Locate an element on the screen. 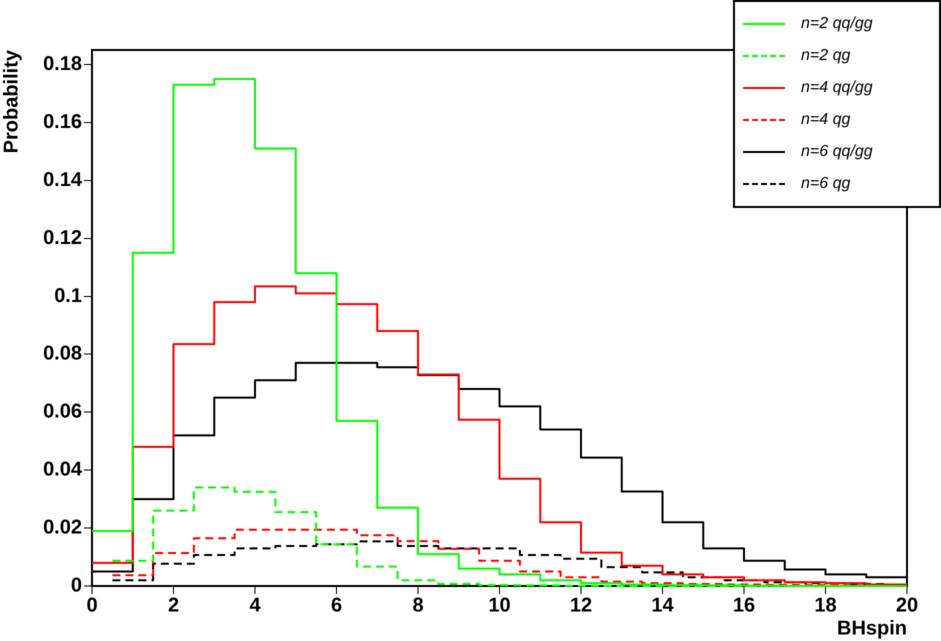 The image size is (941, 641). x-tick-label: 6 is located at coordinates (336, 605).